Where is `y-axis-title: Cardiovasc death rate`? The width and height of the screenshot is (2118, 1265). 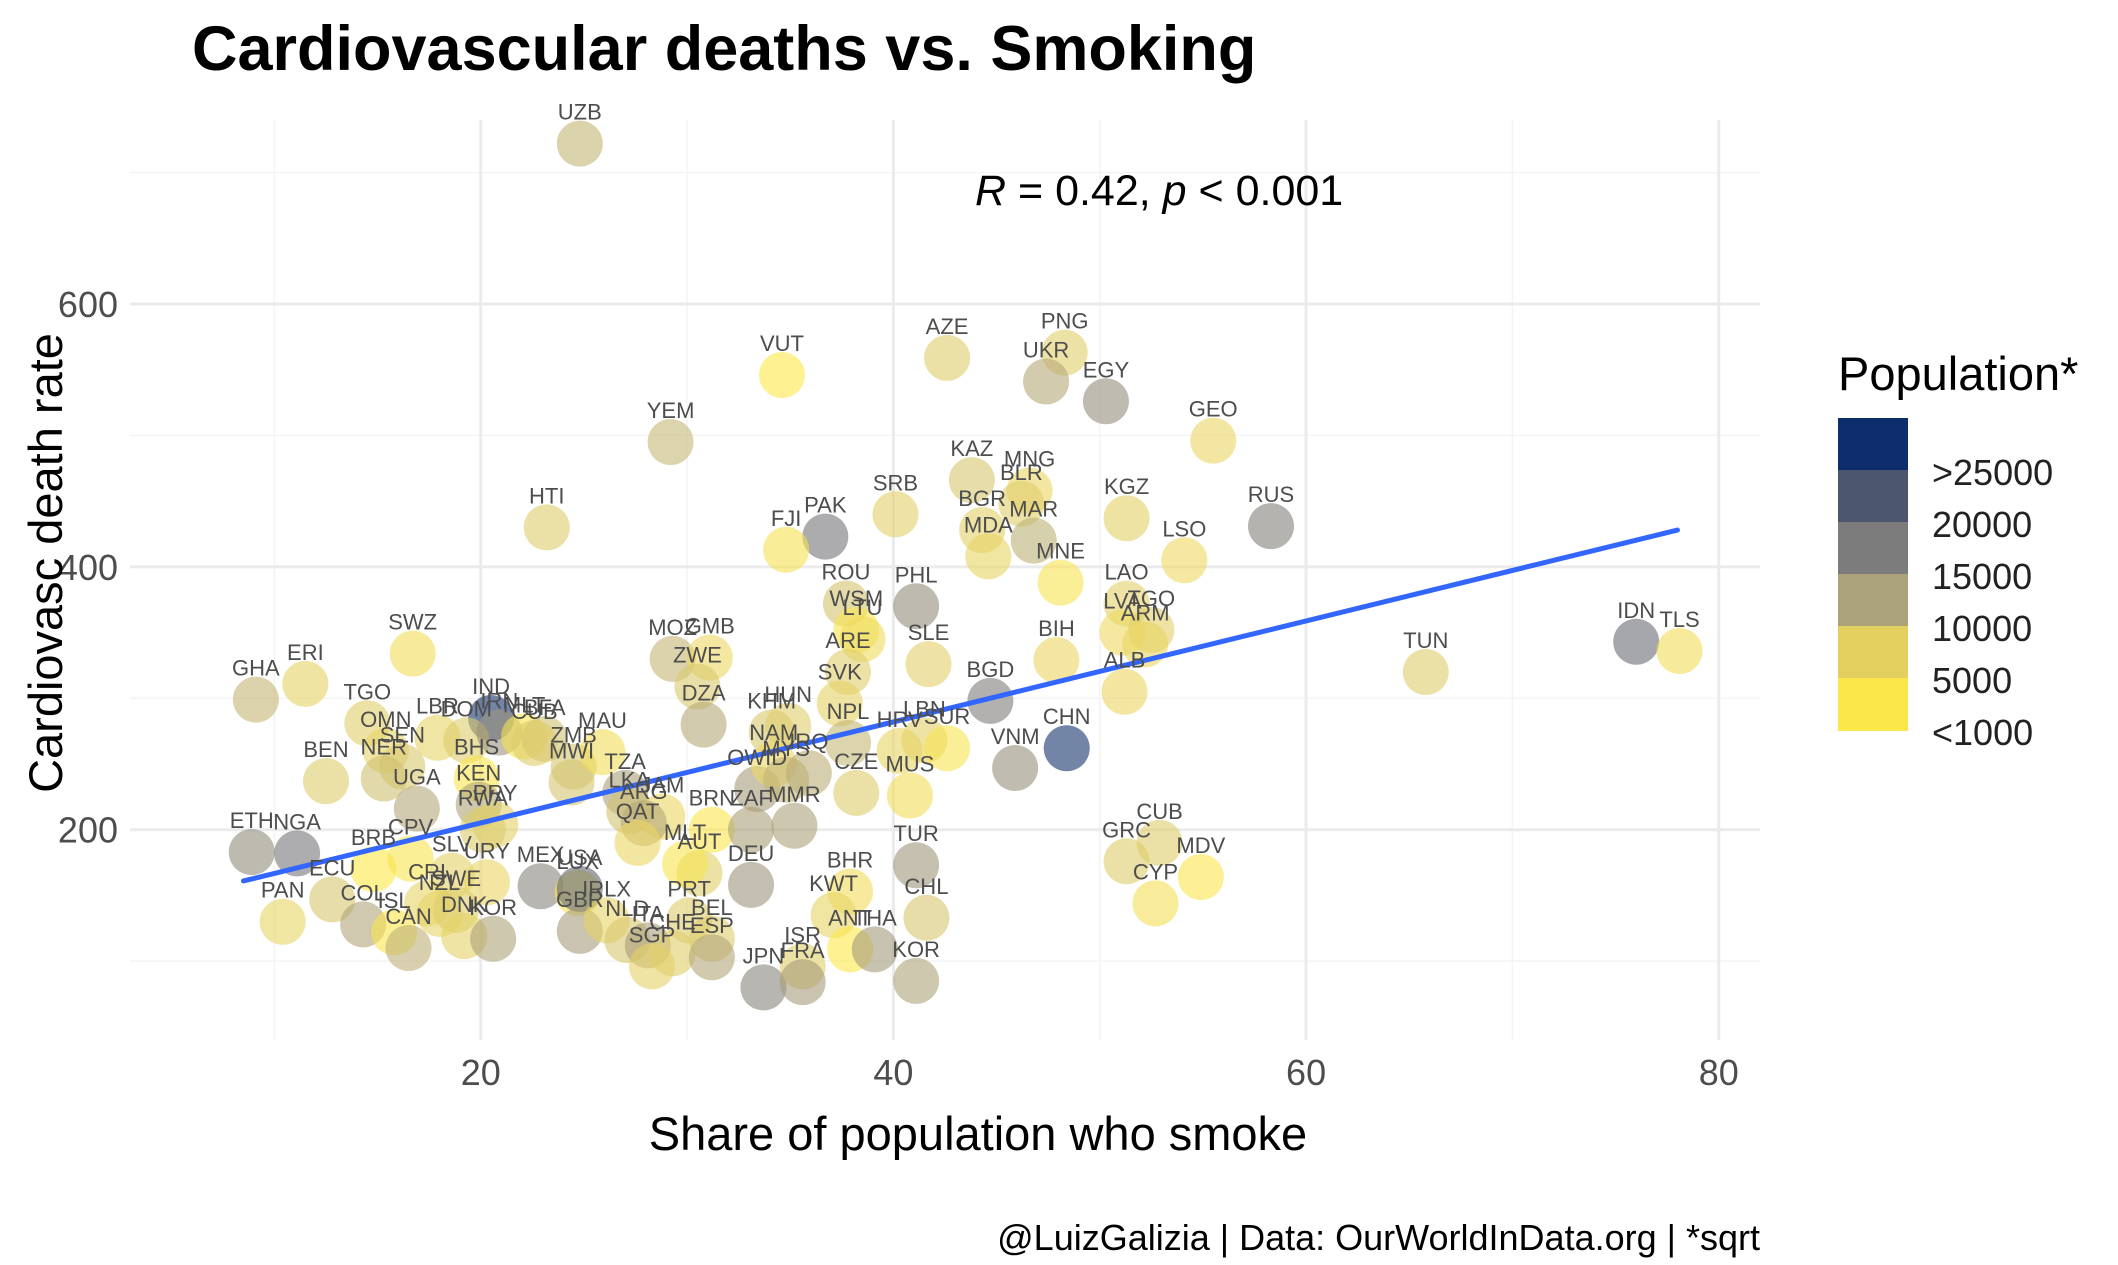
y-axis-title: Cardiovasc death rate is located at coordinates (45, 563).